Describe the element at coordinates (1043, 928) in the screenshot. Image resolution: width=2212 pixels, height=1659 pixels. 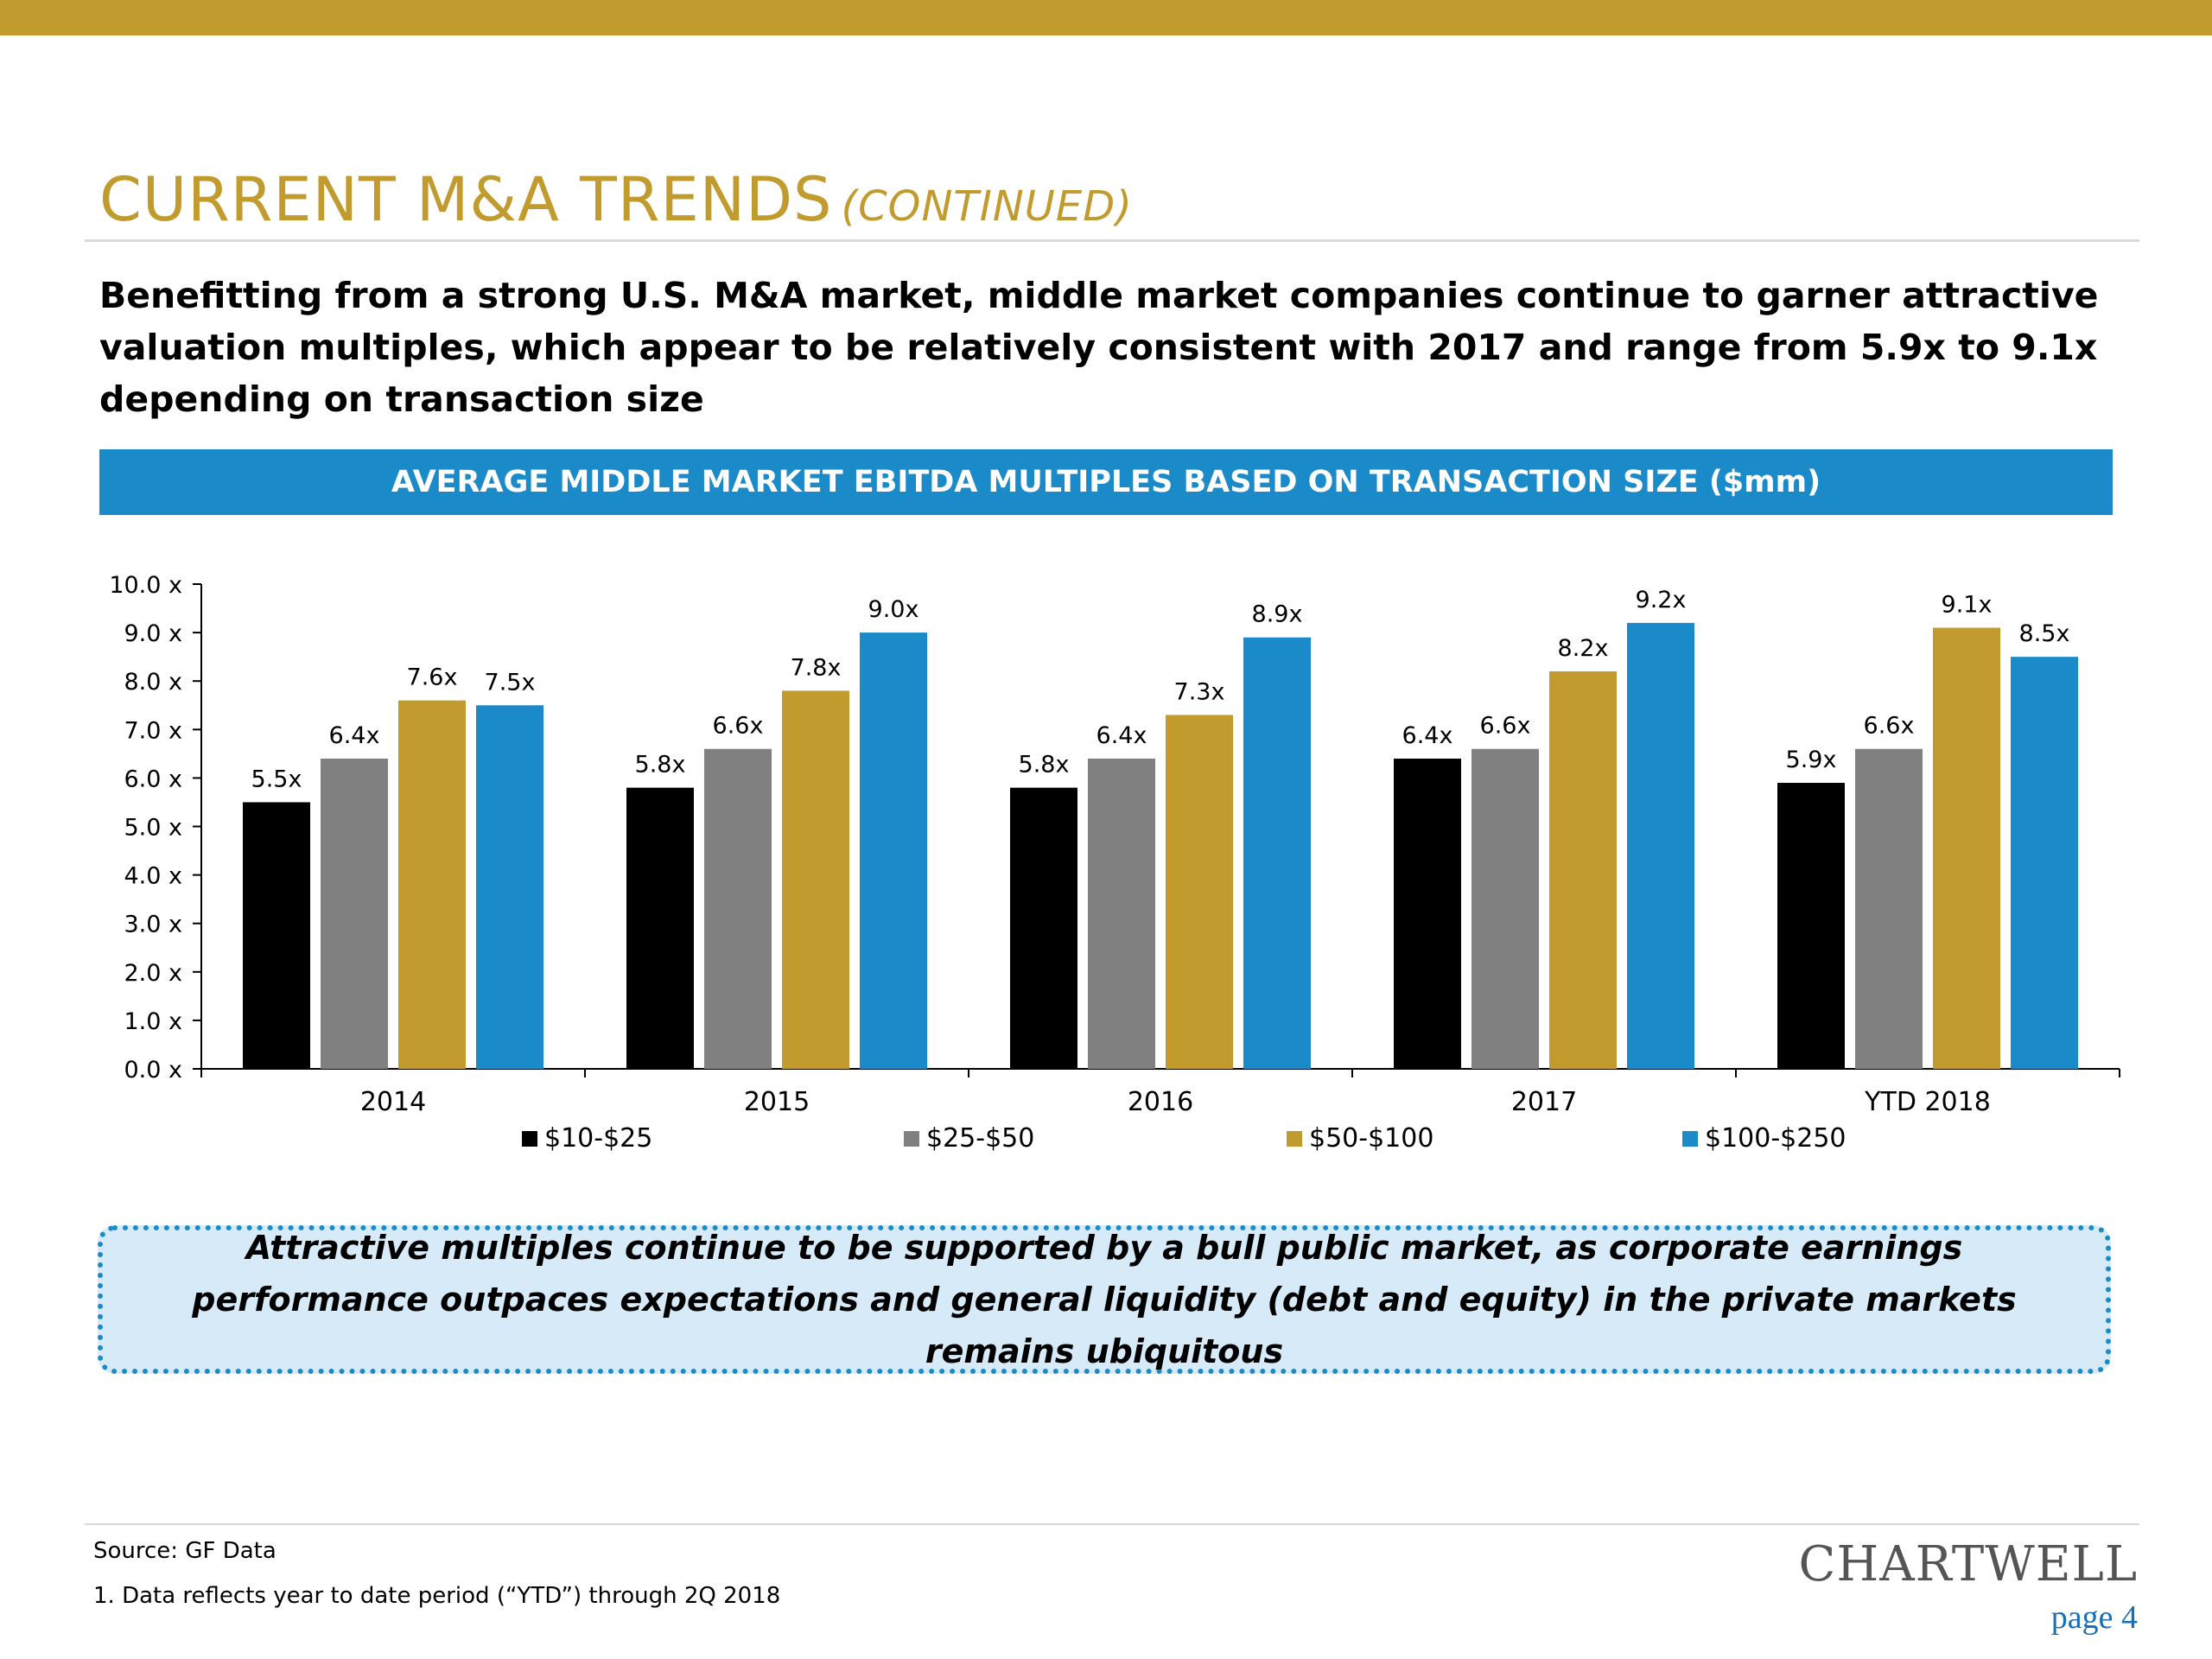
I see `bar-$10-$25-2016` at that location.